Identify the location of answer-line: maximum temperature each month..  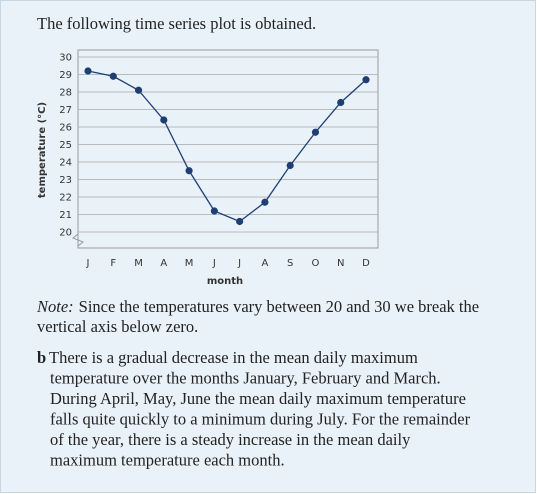
(167, 460).